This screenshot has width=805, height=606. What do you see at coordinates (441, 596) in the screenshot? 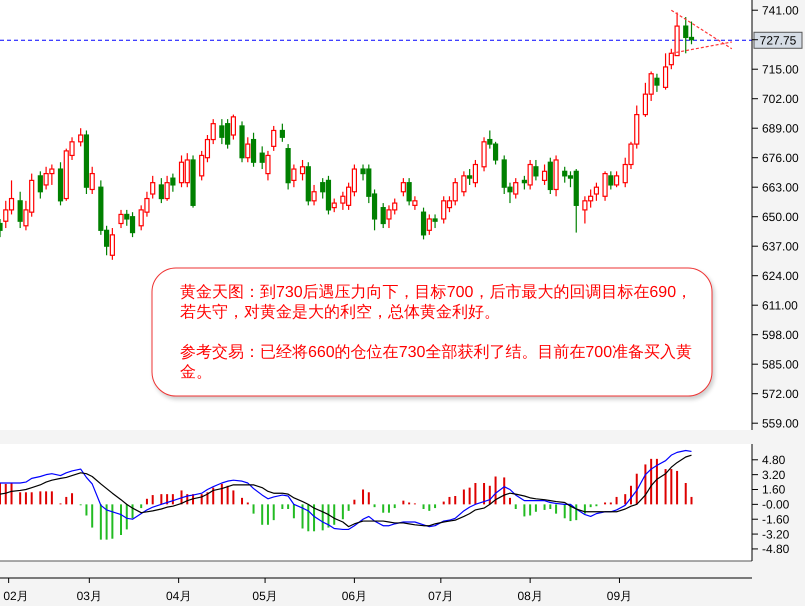
I see `x-tick-label: 07月` at bounding box center [441, 596].